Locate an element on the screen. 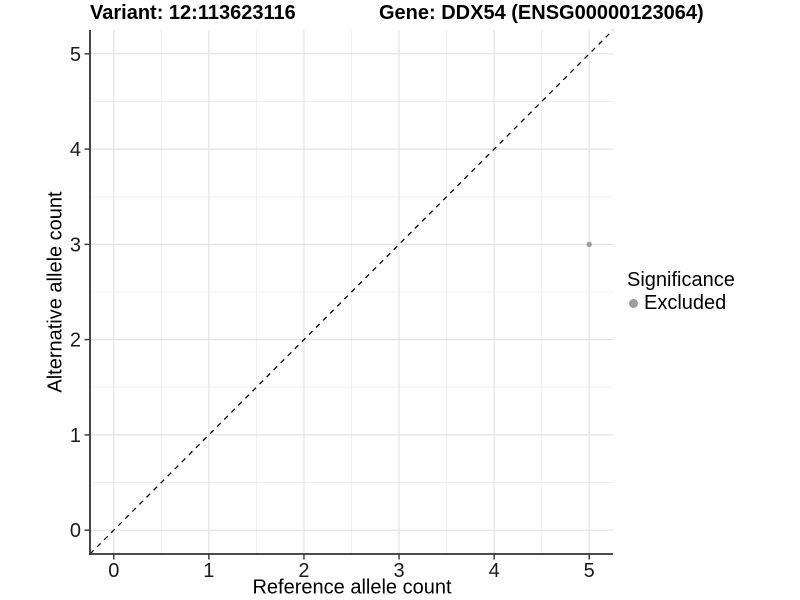 This screenshot has width=800, height=600. plot-title-variant: Variant: 12:113623116 is located at coordinates (193, 13).